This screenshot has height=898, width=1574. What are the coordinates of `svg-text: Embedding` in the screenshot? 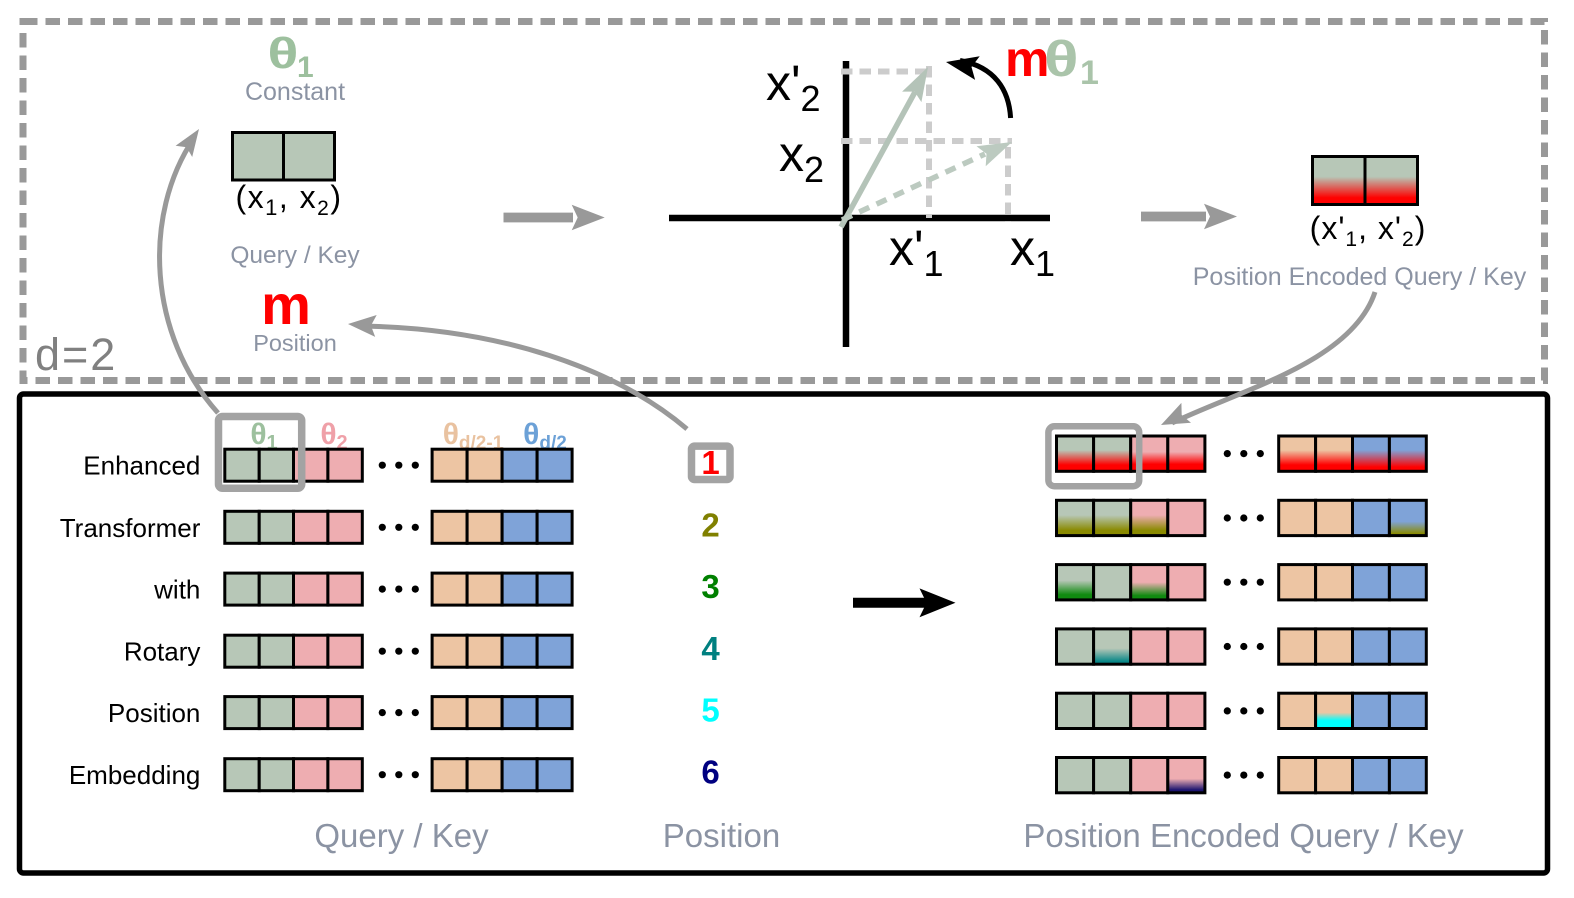 It's located at (135, 775).